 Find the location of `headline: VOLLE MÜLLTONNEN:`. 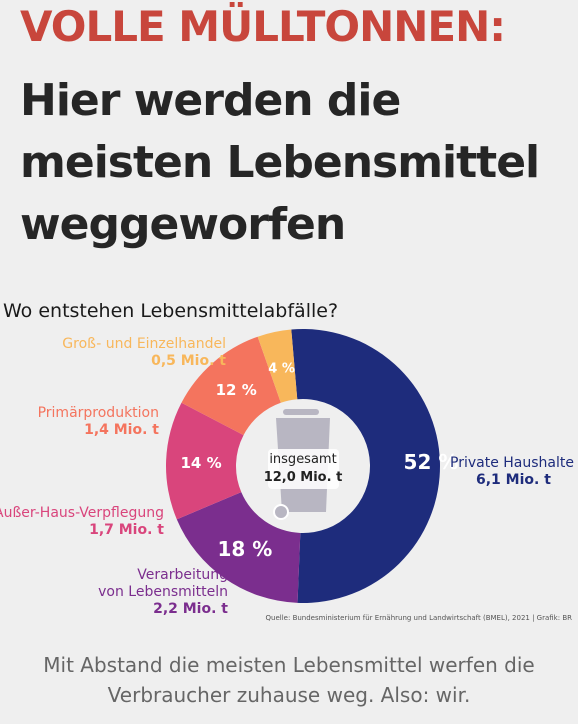

headline: VOLLE MÜLLTONNEN: is located at coordinates (263, 26).